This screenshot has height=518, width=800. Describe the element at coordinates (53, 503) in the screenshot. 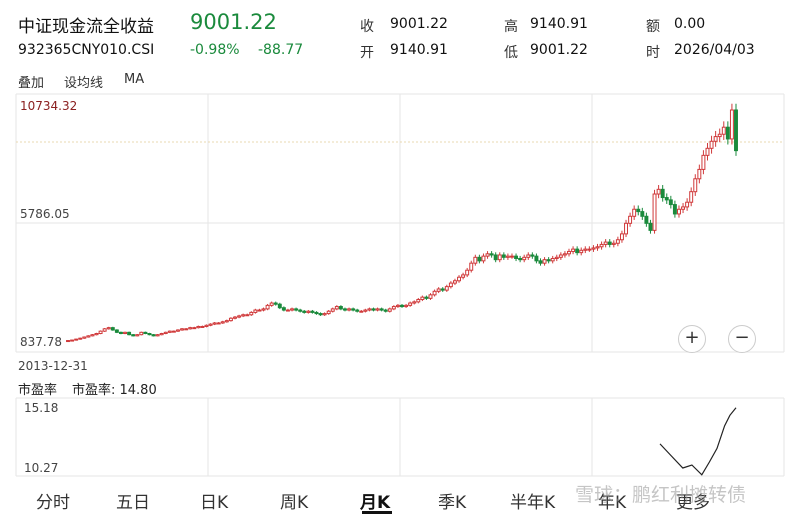

I see `tab-intraday: 分时` at that location.